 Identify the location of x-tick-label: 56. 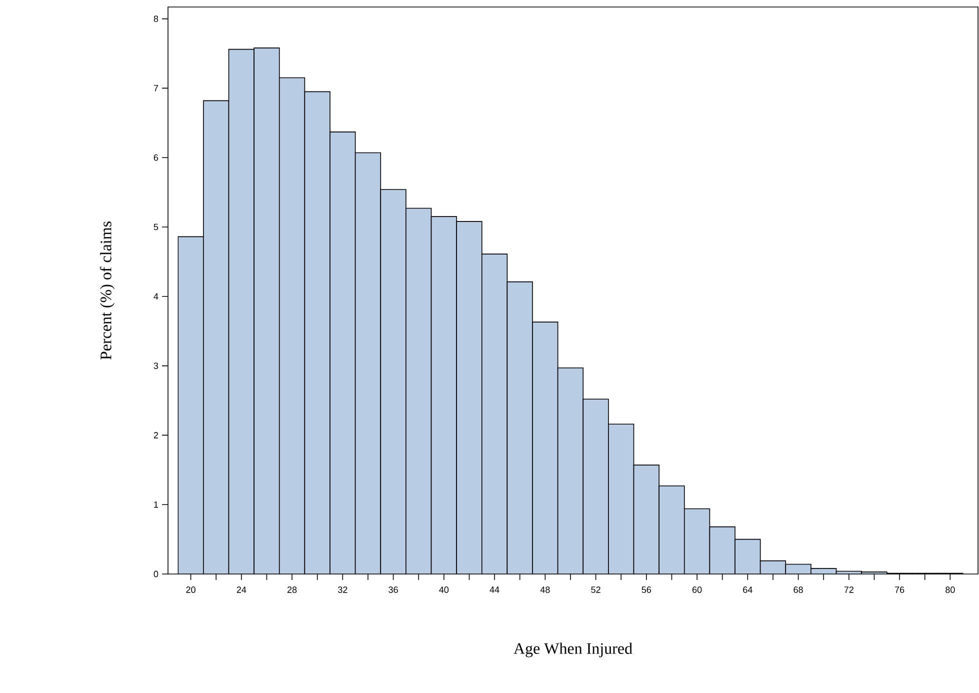
(647, 589).